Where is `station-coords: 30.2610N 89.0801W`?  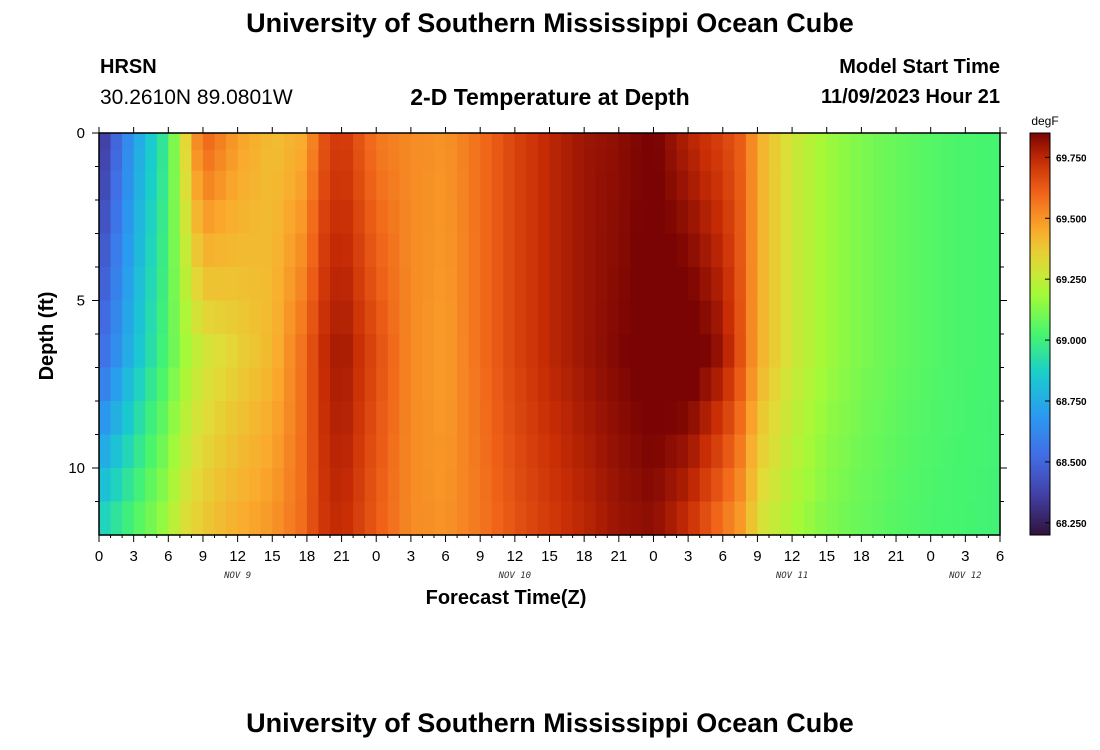
station-coords: 30.2610N 89.0801W is located at coordinates (196, 97).